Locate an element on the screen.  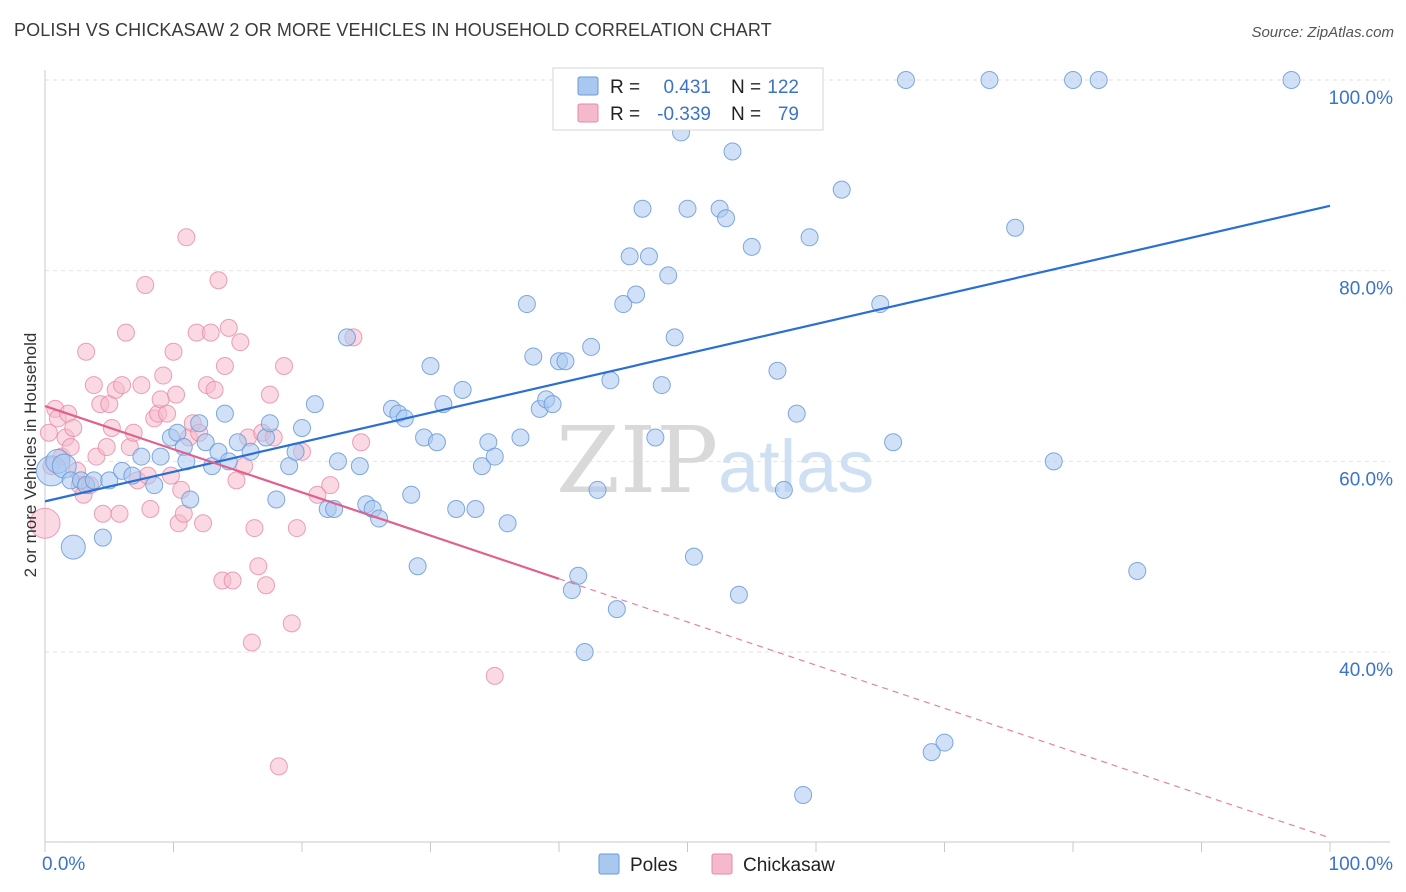
poles-bottom-swatch is located at coordinates (609, 864).